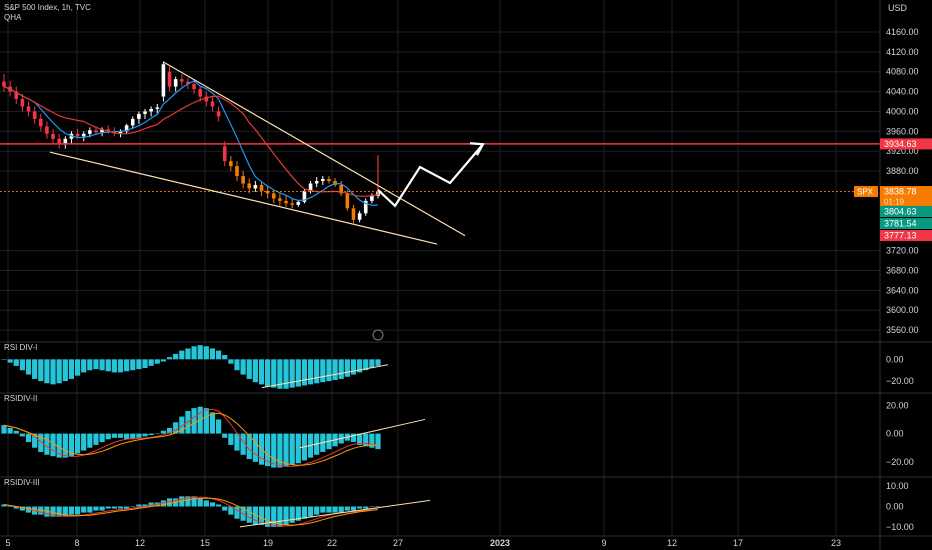 This screenshot has height=550, width=932. Describe the element at coordinates (902, 270) in the screenshot. I see `y-tick-label: 3680.00` at that location.